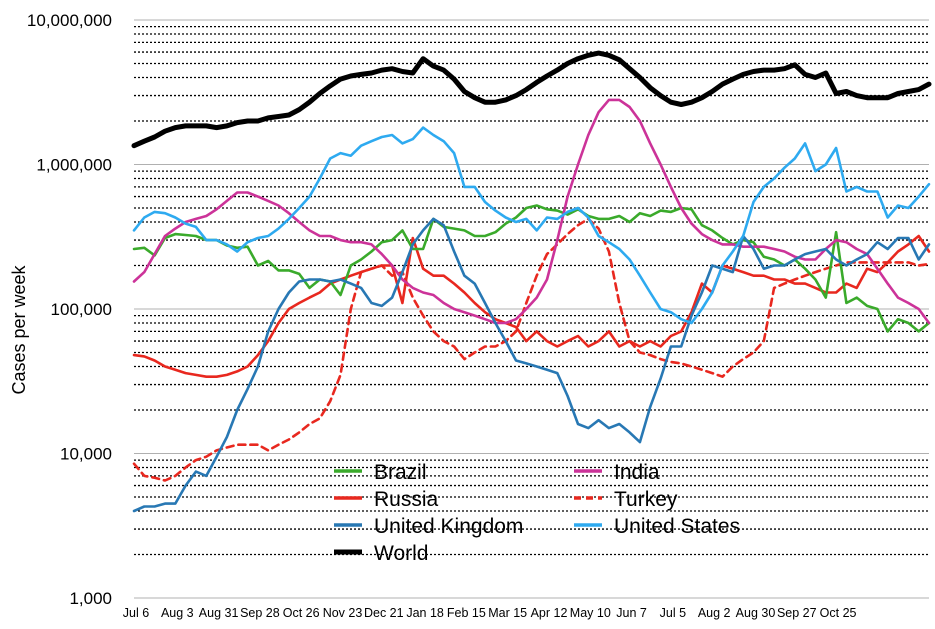 The width and height of the screenshot is (935, 629). I want to click on legend-item-russia: Russia, so click(386, 499).